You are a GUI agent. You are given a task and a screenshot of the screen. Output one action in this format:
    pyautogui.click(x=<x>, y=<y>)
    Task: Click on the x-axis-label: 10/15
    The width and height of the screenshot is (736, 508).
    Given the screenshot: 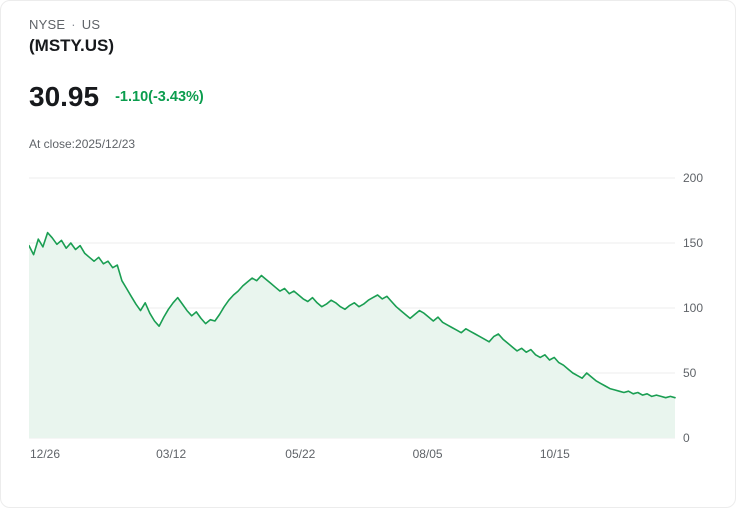 What is the action you would take?
    pyautogui.click(x=555, y=454)
    